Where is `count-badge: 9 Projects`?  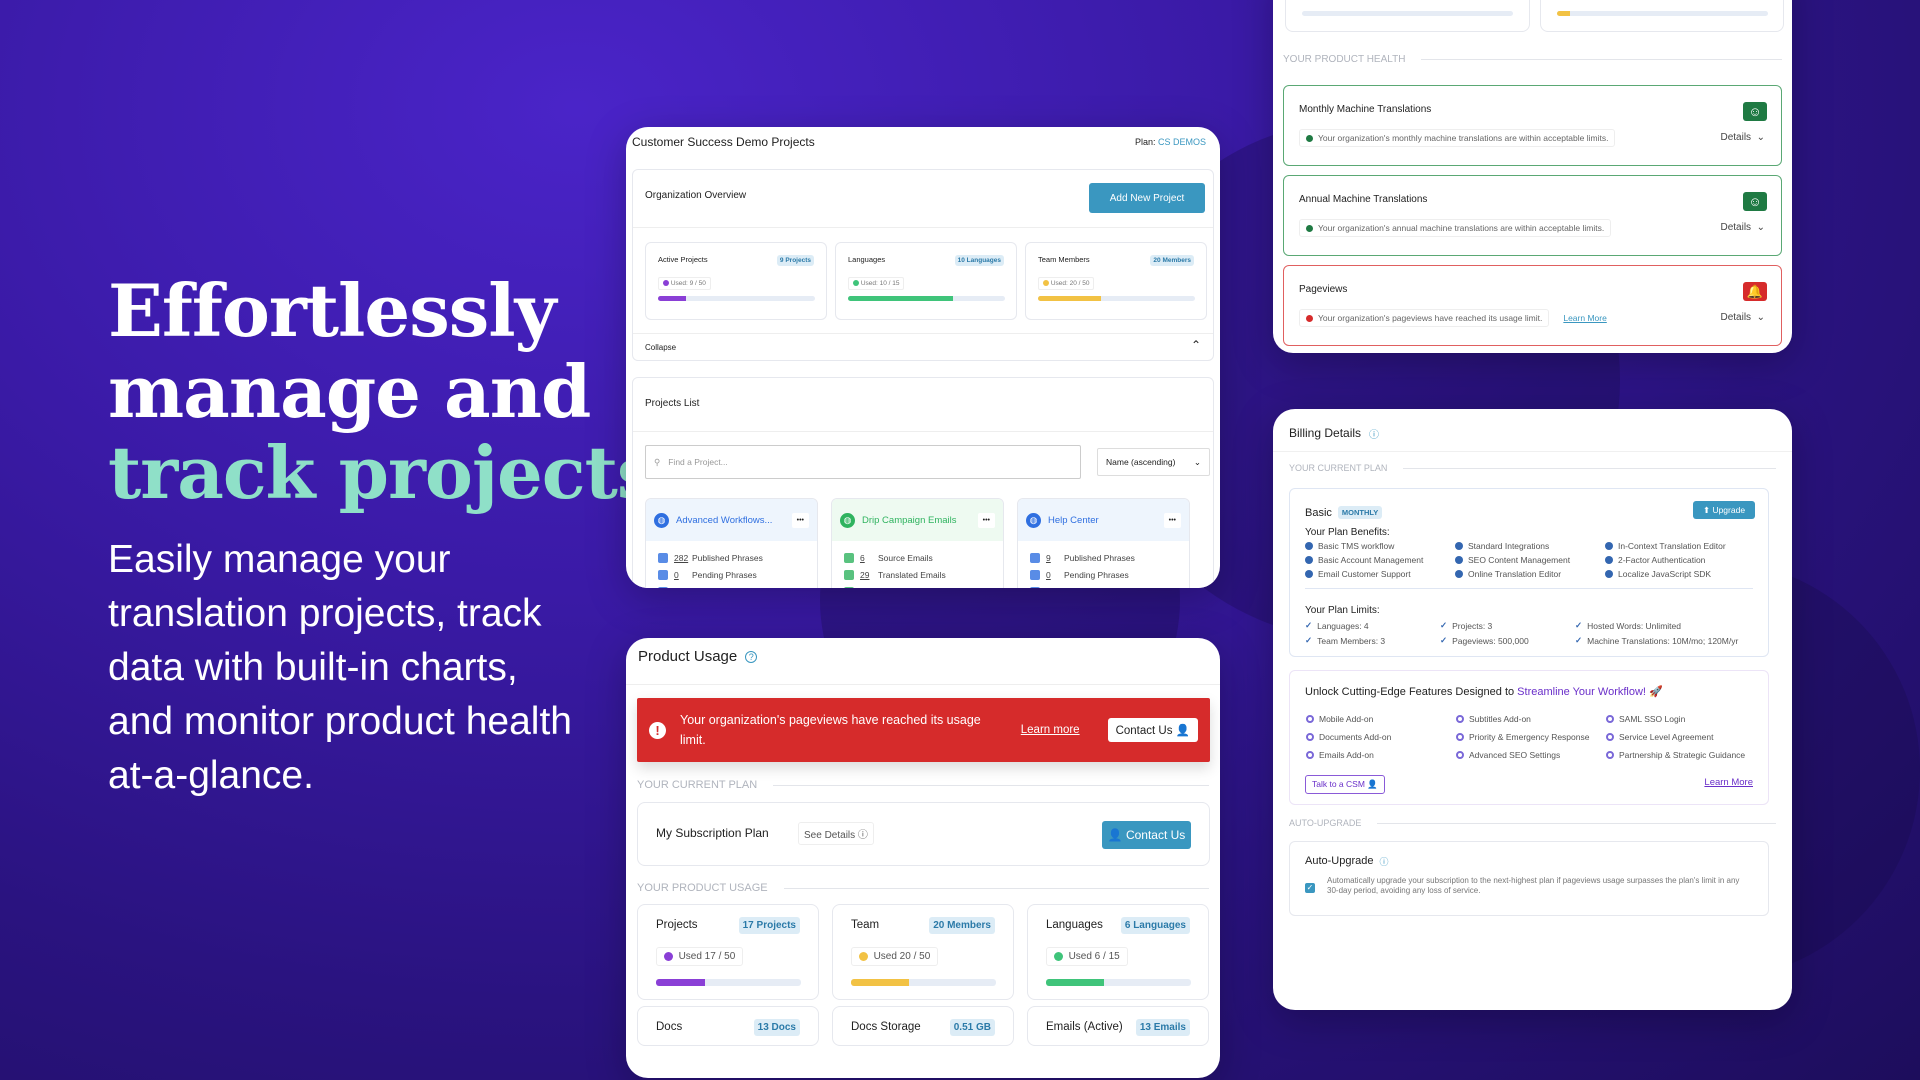 count-badge: 9 Projects is located at coordinates (795, 260).